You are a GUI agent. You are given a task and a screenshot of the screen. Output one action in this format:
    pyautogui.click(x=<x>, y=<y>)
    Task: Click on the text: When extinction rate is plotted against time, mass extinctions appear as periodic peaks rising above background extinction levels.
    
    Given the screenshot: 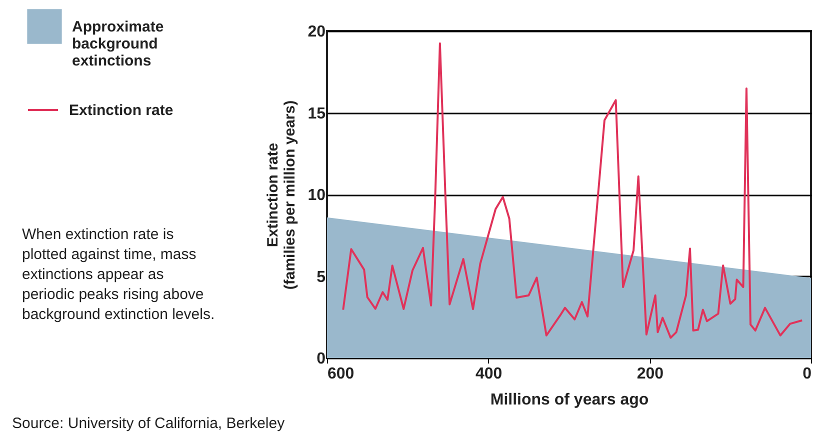 What is the action you would take?
    pyautogui.click(x=119, y=275)
    